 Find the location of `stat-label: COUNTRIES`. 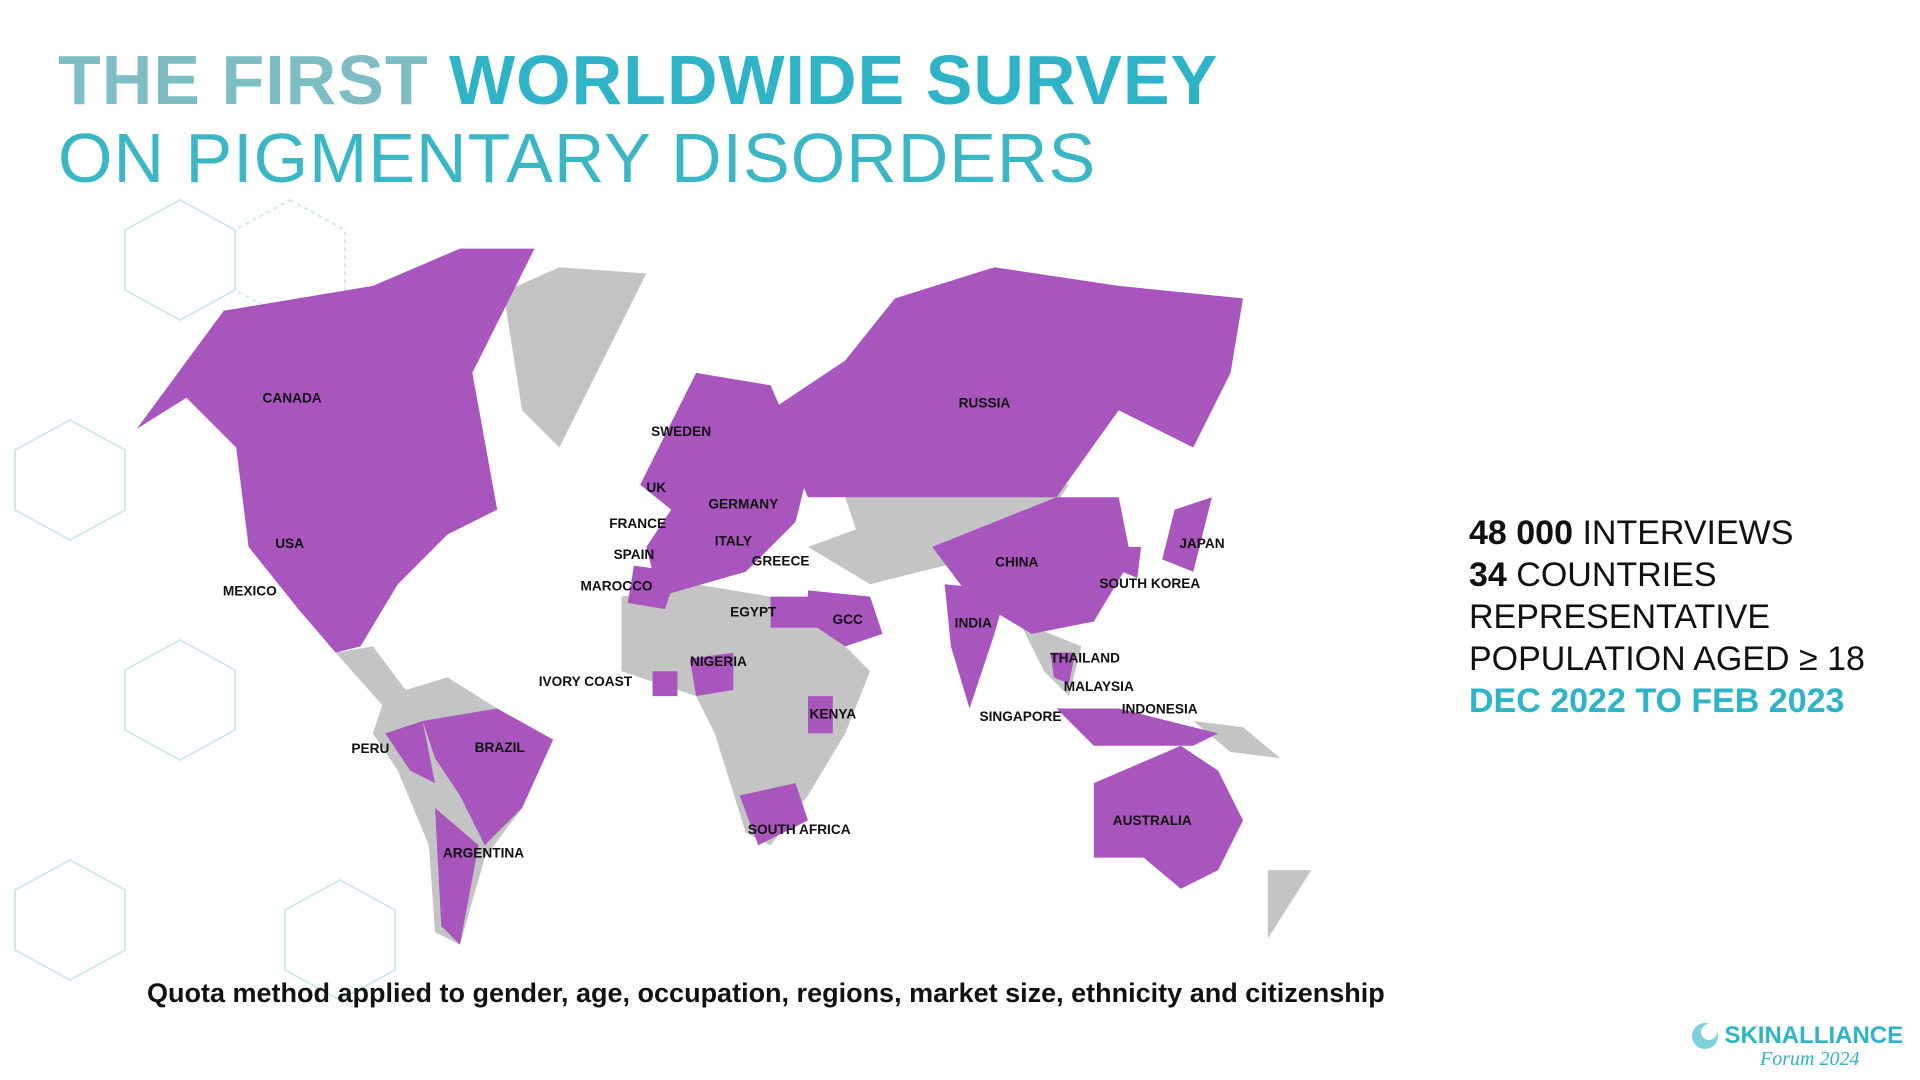

stat-label: COUNTRIES is located at coordinates (1616, 575).